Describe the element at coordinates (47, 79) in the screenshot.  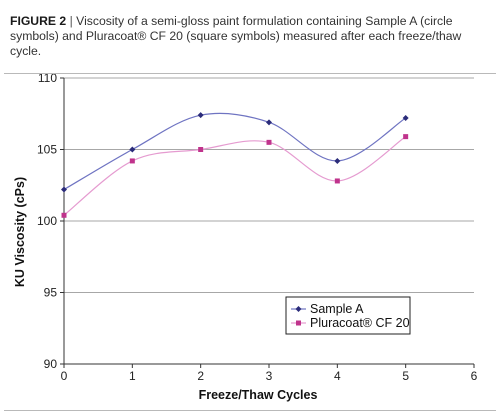
I see `y-tick-label: 110` at that location.